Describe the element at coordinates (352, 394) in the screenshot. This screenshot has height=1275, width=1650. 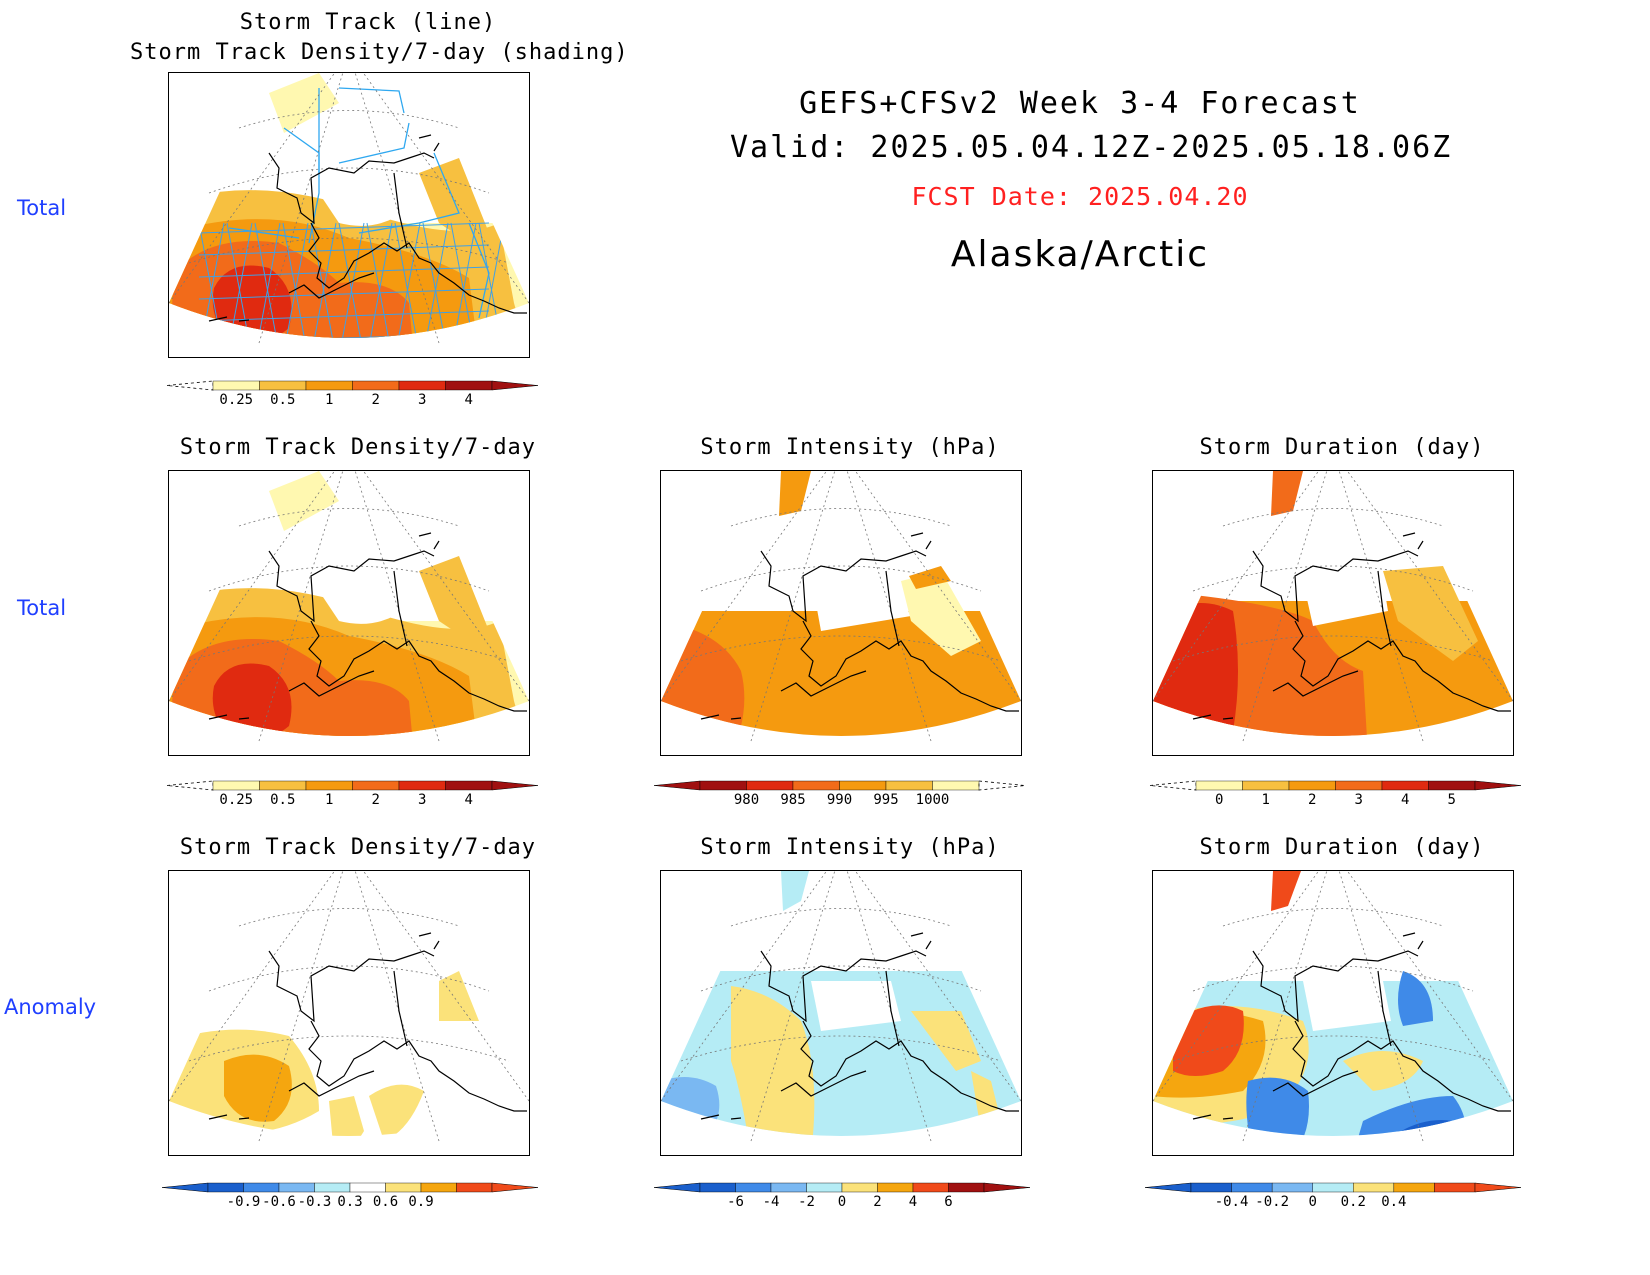
I see `colorbar-density-1: 0.25 0.5 1 2 3 4` at that location.